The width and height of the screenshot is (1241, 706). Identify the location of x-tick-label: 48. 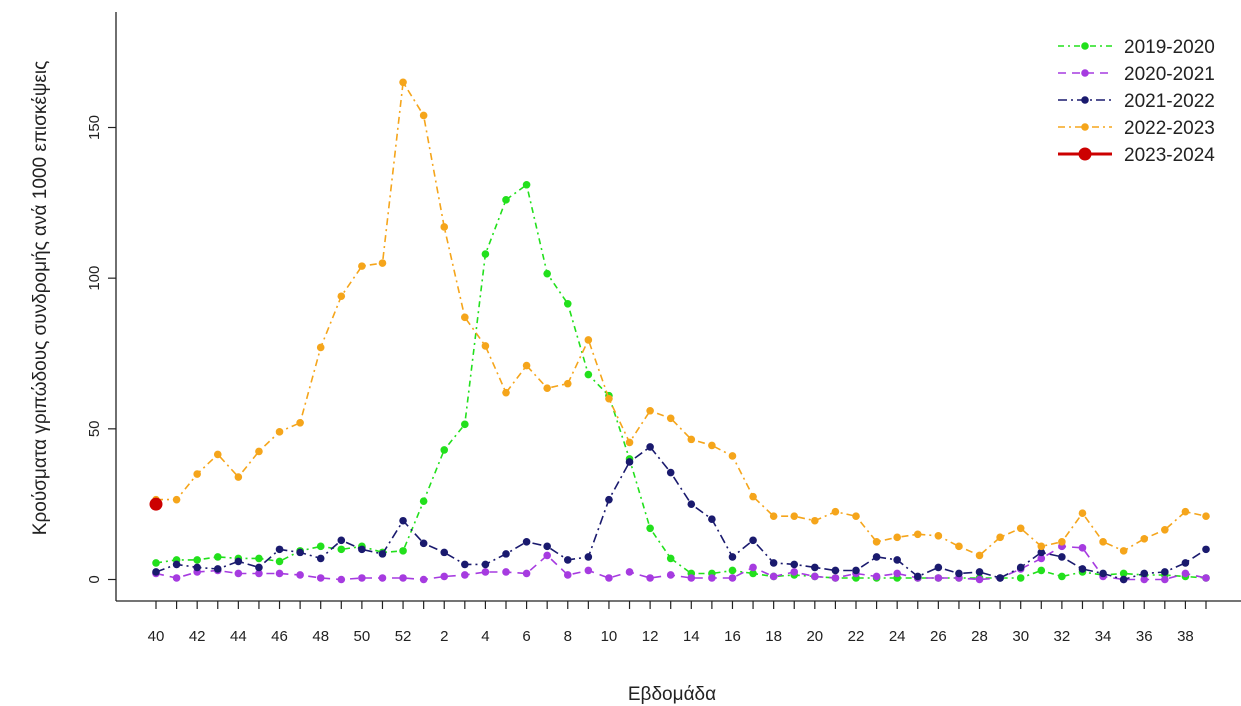
(320, 636).